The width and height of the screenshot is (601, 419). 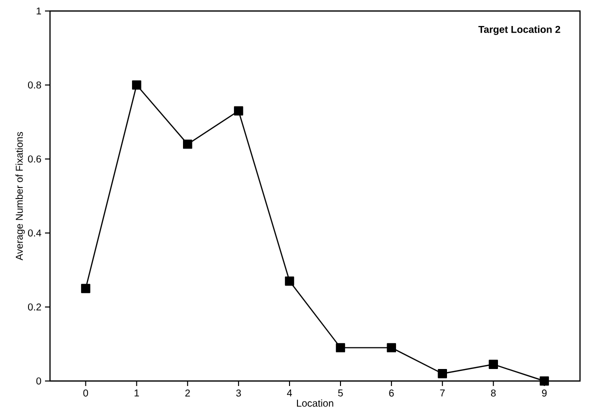 I want to click on x-tick-label: 4, so click(x=289, y=393).